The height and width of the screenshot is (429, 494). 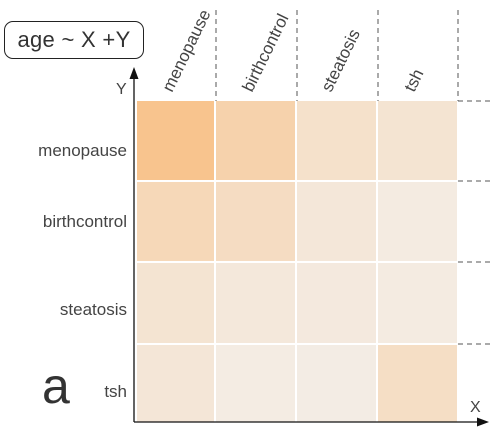 I want to click on y-axis-arrow-icon, so click(x=134, y=73).